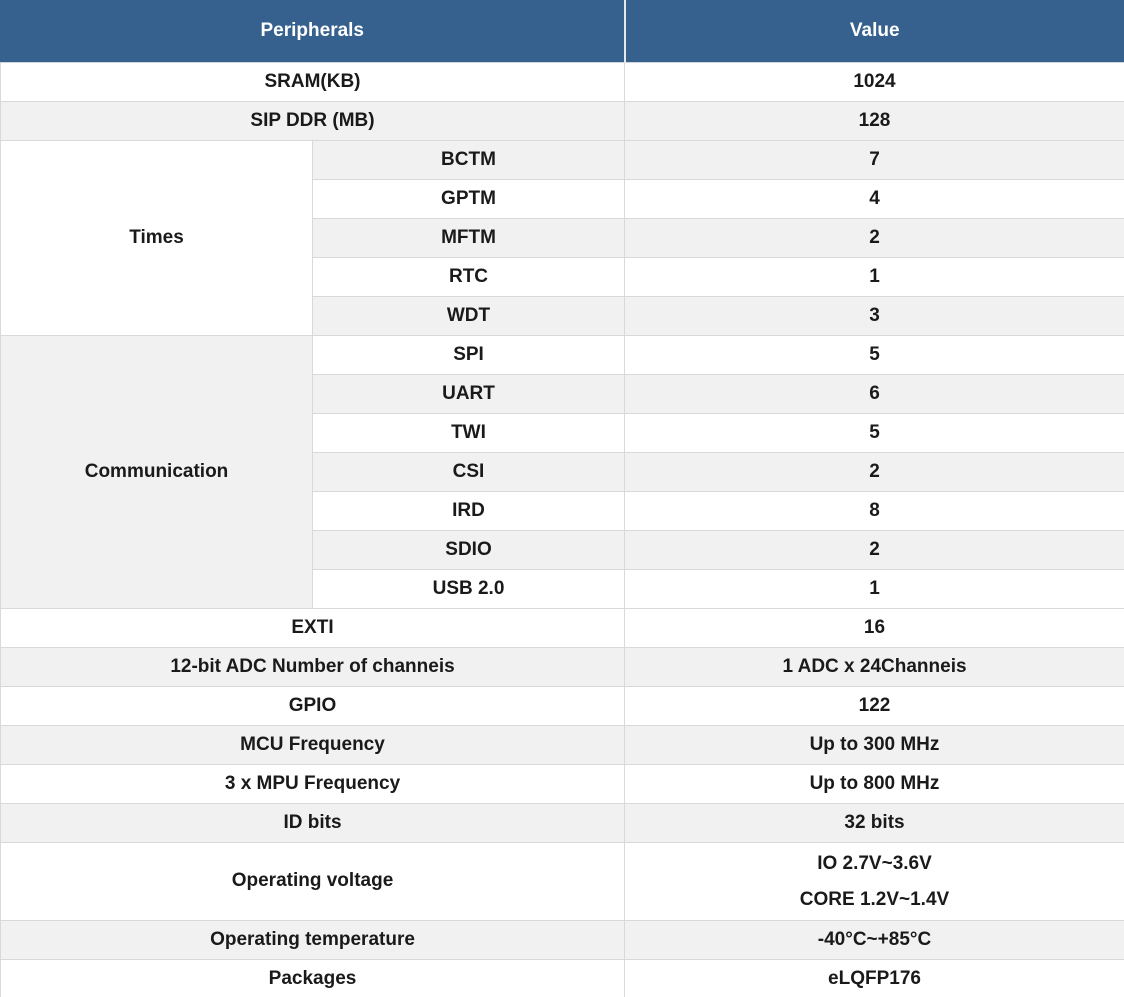 The image size is (1124, 997). Describe the element at coordinates (874, 863) in the screenshot. I see `operating-voltage-io: IO 2.7V~3.6V` at that location.